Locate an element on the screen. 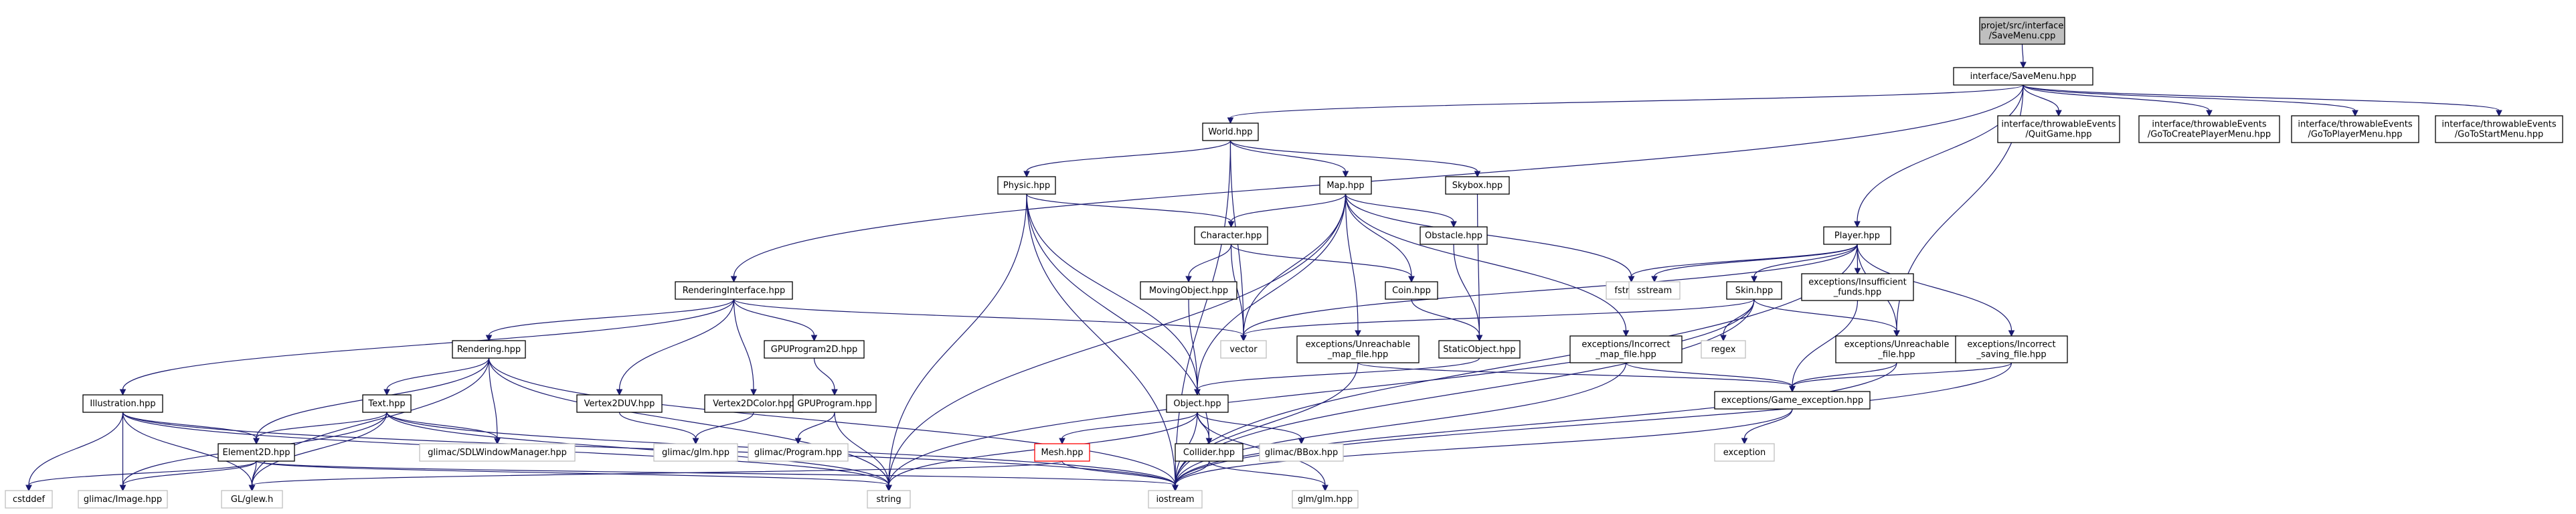  edge-map-to-fstream is located at coordinates (1490, 238).